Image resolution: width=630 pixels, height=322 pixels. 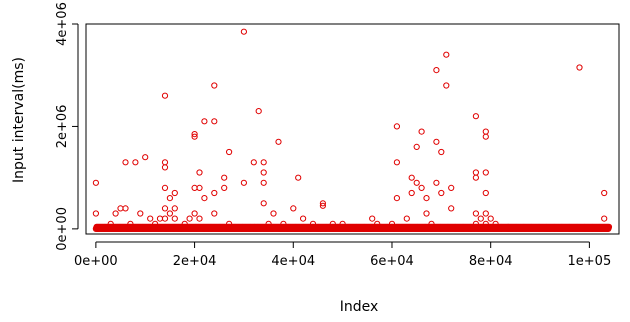 What do you see at coordinates (293, 261) in the screenshot?
I see `x-tick-label: 4e+04` at bounding box center [293, 261].